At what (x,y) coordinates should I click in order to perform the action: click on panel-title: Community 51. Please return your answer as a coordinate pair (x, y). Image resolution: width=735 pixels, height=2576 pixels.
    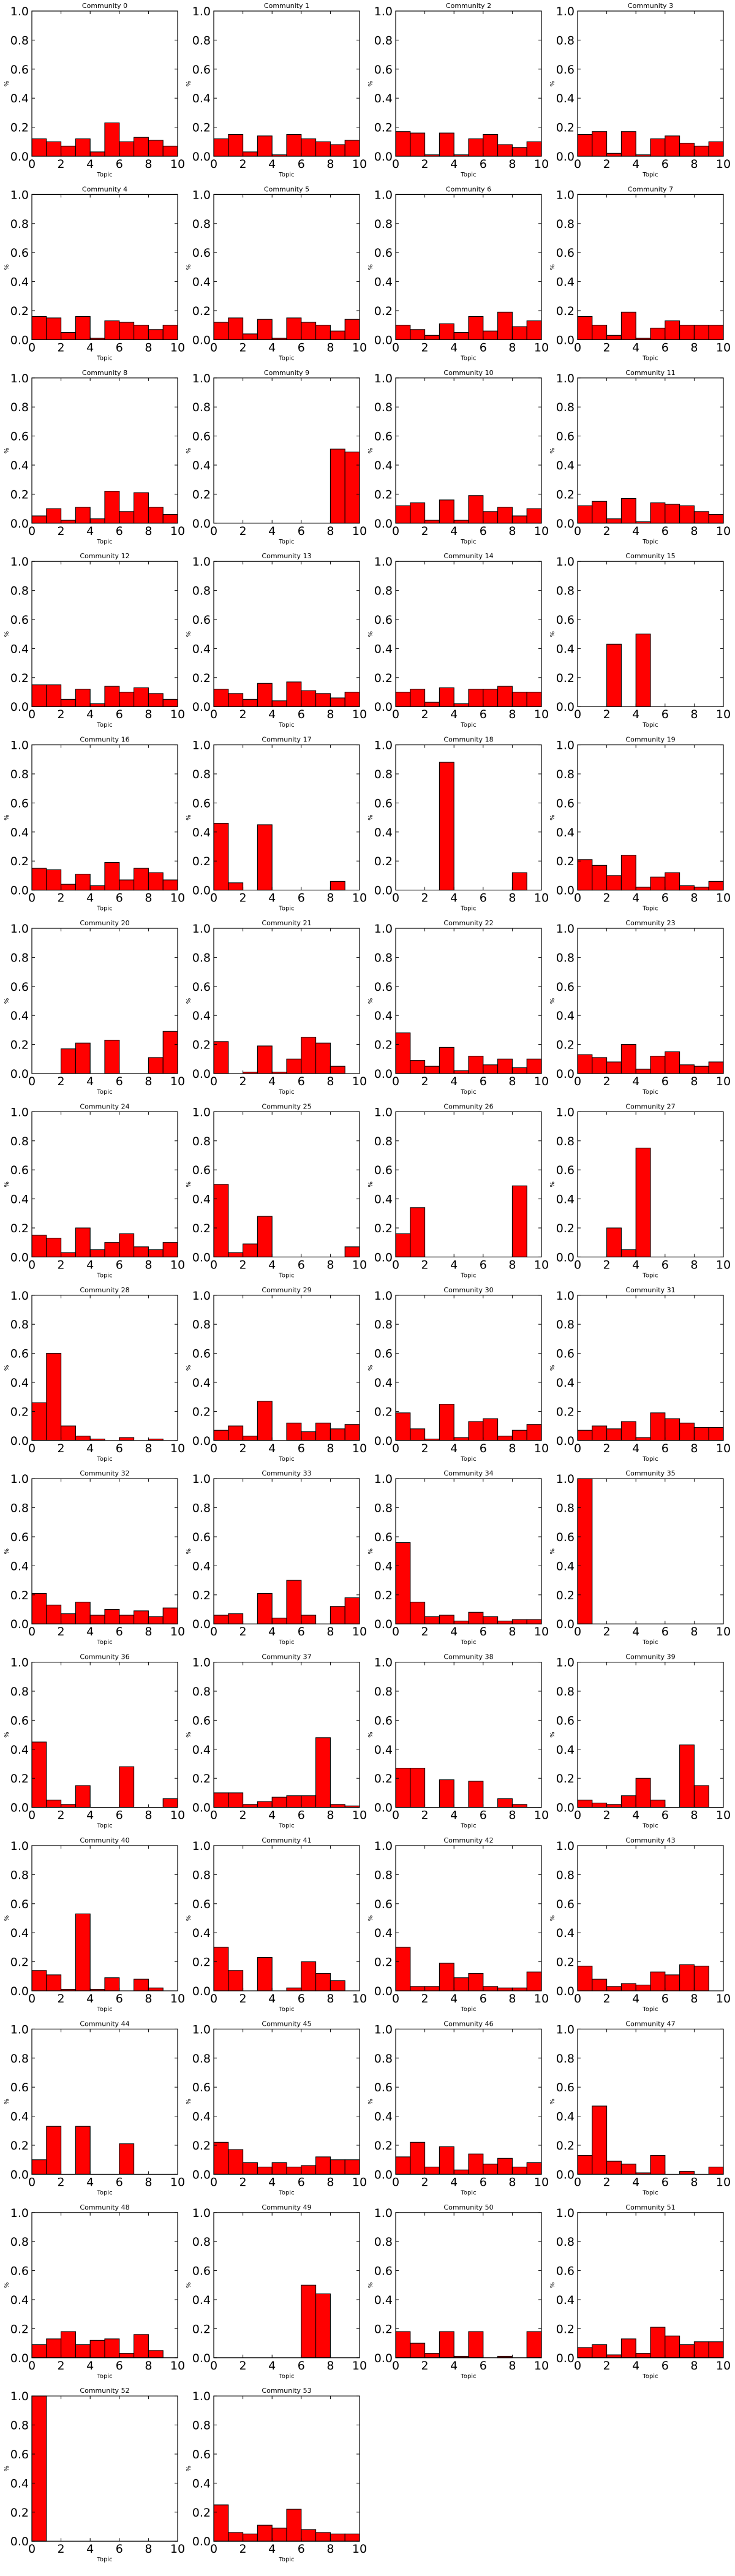
    Looking at the image, I should click on (650, 2207).